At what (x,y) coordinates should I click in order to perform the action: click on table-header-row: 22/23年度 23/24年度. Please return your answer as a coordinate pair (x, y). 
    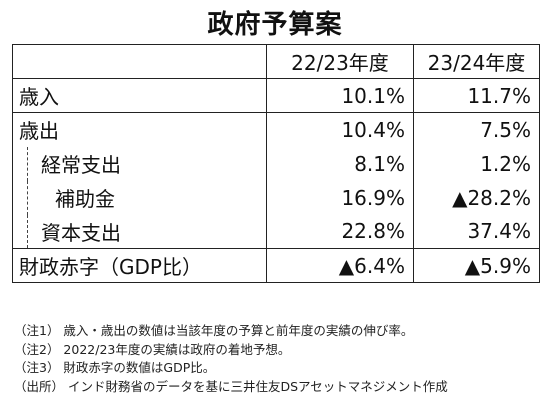
    Looking at the image, I should click on (276, 61).